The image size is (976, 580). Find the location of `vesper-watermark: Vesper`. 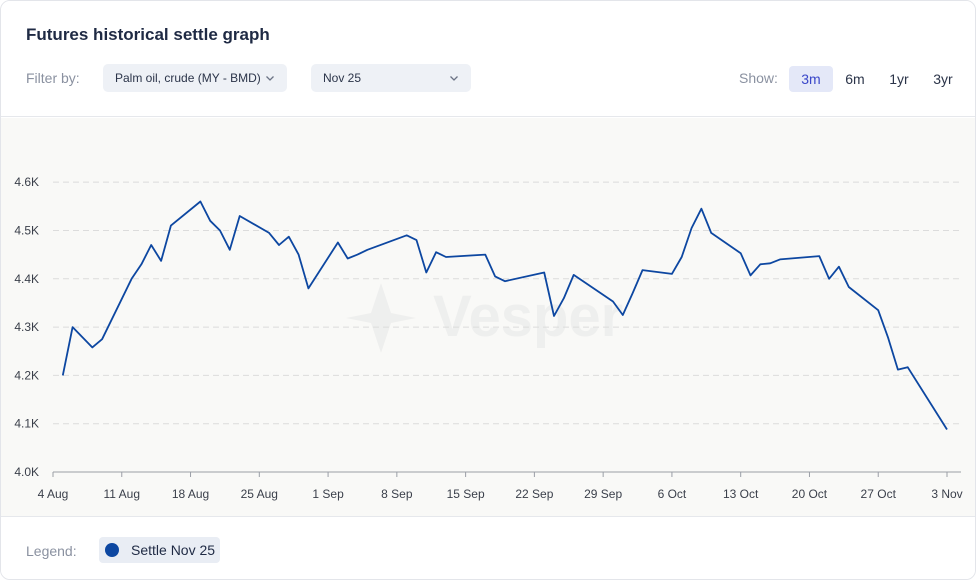

vesper-watermark: Vesper is located at coordinates (484, 318).